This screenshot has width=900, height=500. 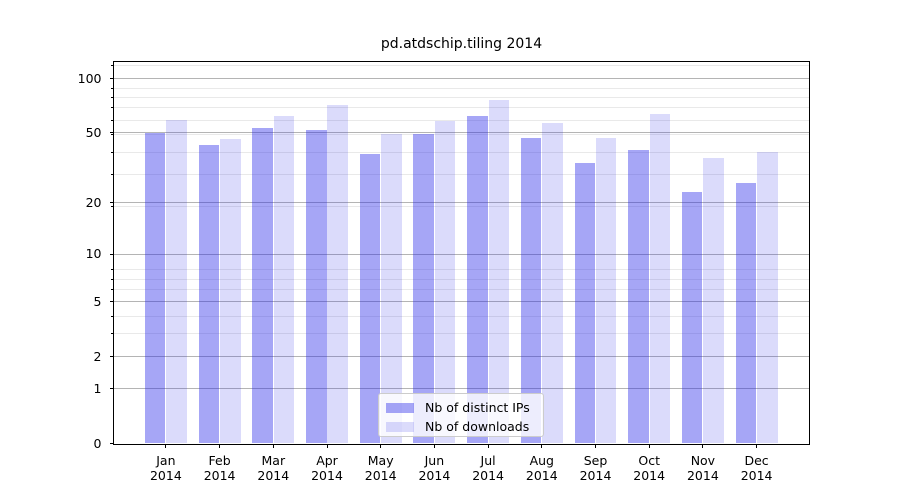 I want to click on legend-swatch-distinct-ips, so click(x=400, y=407).